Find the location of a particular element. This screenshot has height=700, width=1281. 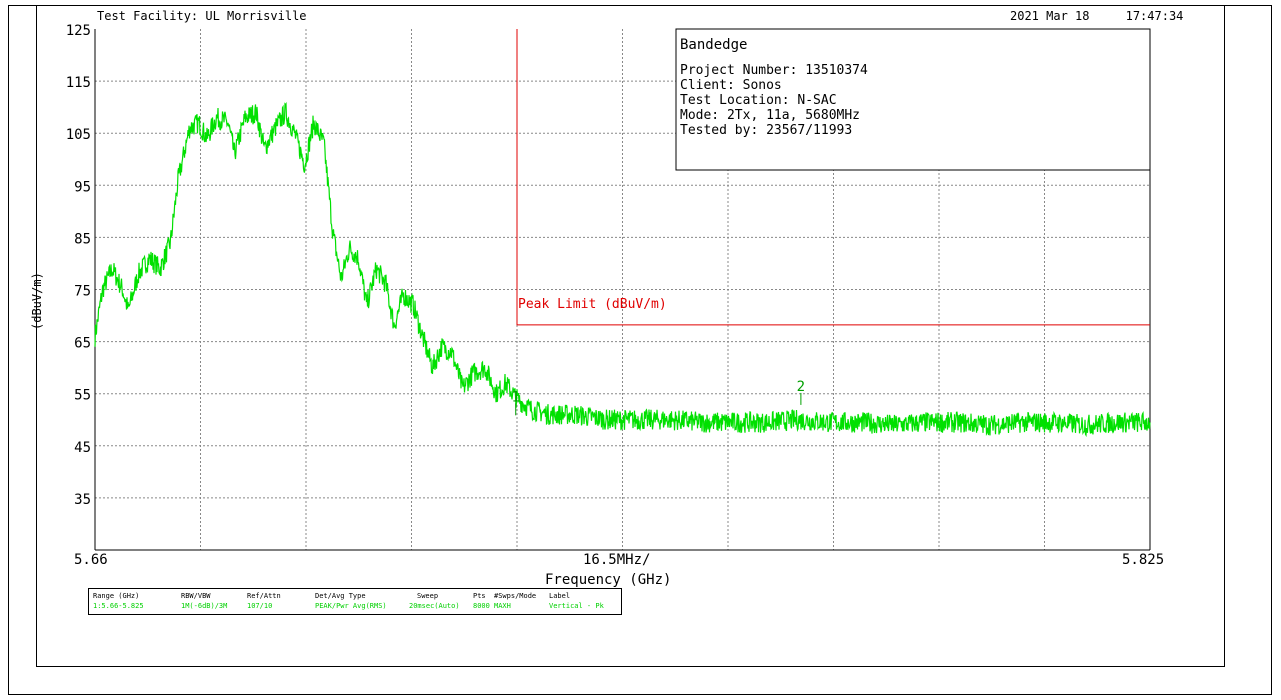

x-axis-label: Frequency (GHz) is located at coordinates (608, 580).